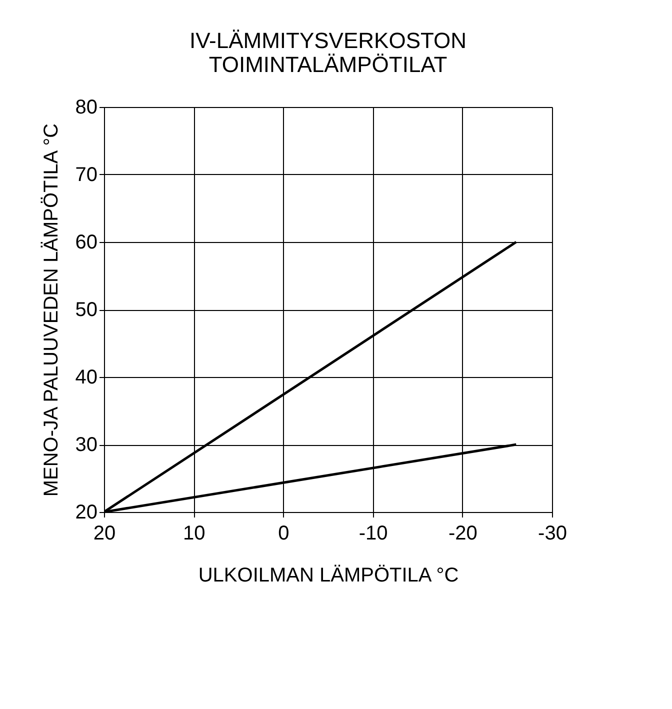  What do you see at coordinates (328, 40) in the screenshot?
I see `text: IV-LÄMMITYSVERKOSTON` at bounding box center [328, 40].